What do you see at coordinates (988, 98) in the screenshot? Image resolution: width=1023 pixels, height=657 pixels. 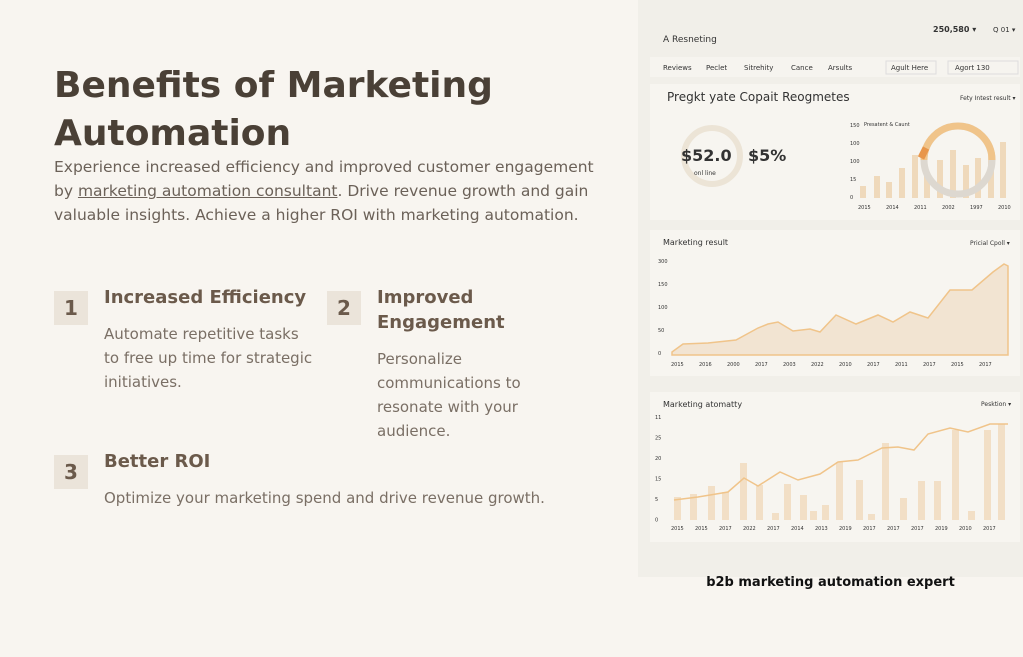 I see `card-menu: Fety Intest result ▾` at bounding box center [988, 98].